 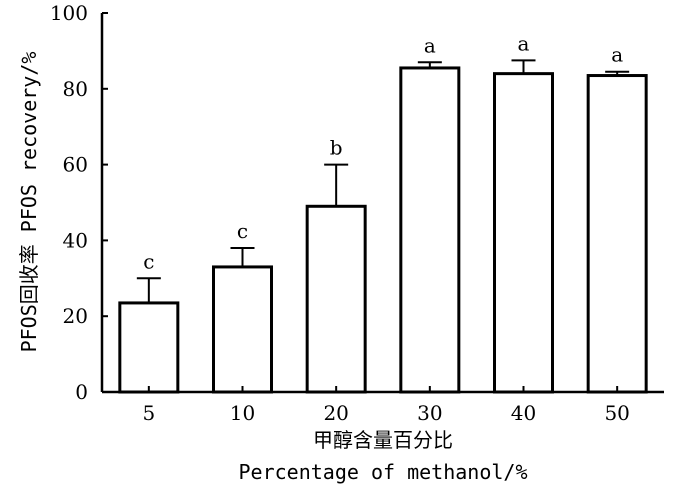 What do you see at coordinates (523, 413) in the screenshot?
I see `x-tick-label: 40` at bounding box center [523, 413].